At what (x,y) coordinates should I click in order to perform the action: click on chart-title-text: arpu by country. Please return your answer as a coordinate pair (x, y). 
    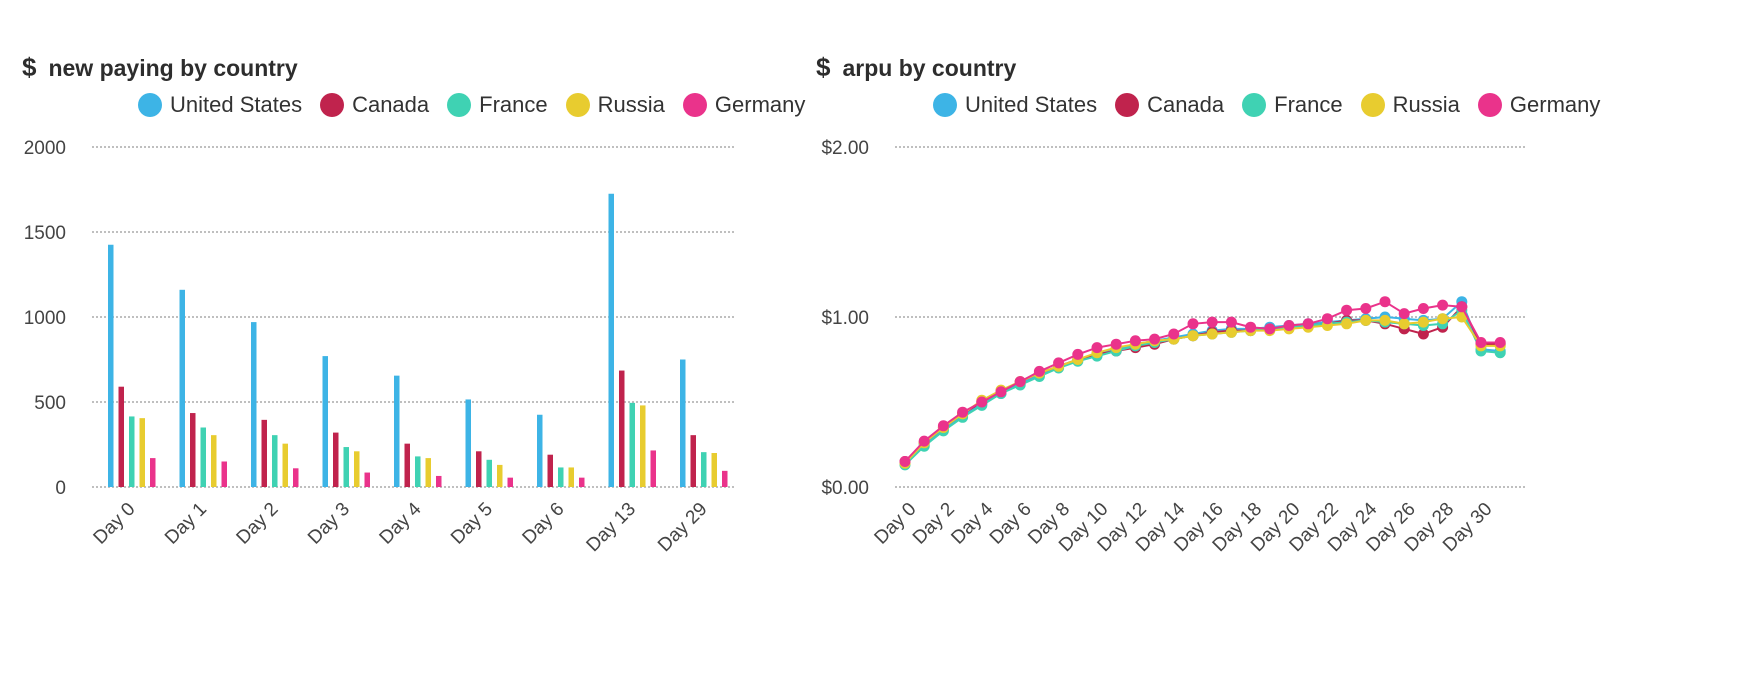
    Looking at the image, I should click on (929, 68).